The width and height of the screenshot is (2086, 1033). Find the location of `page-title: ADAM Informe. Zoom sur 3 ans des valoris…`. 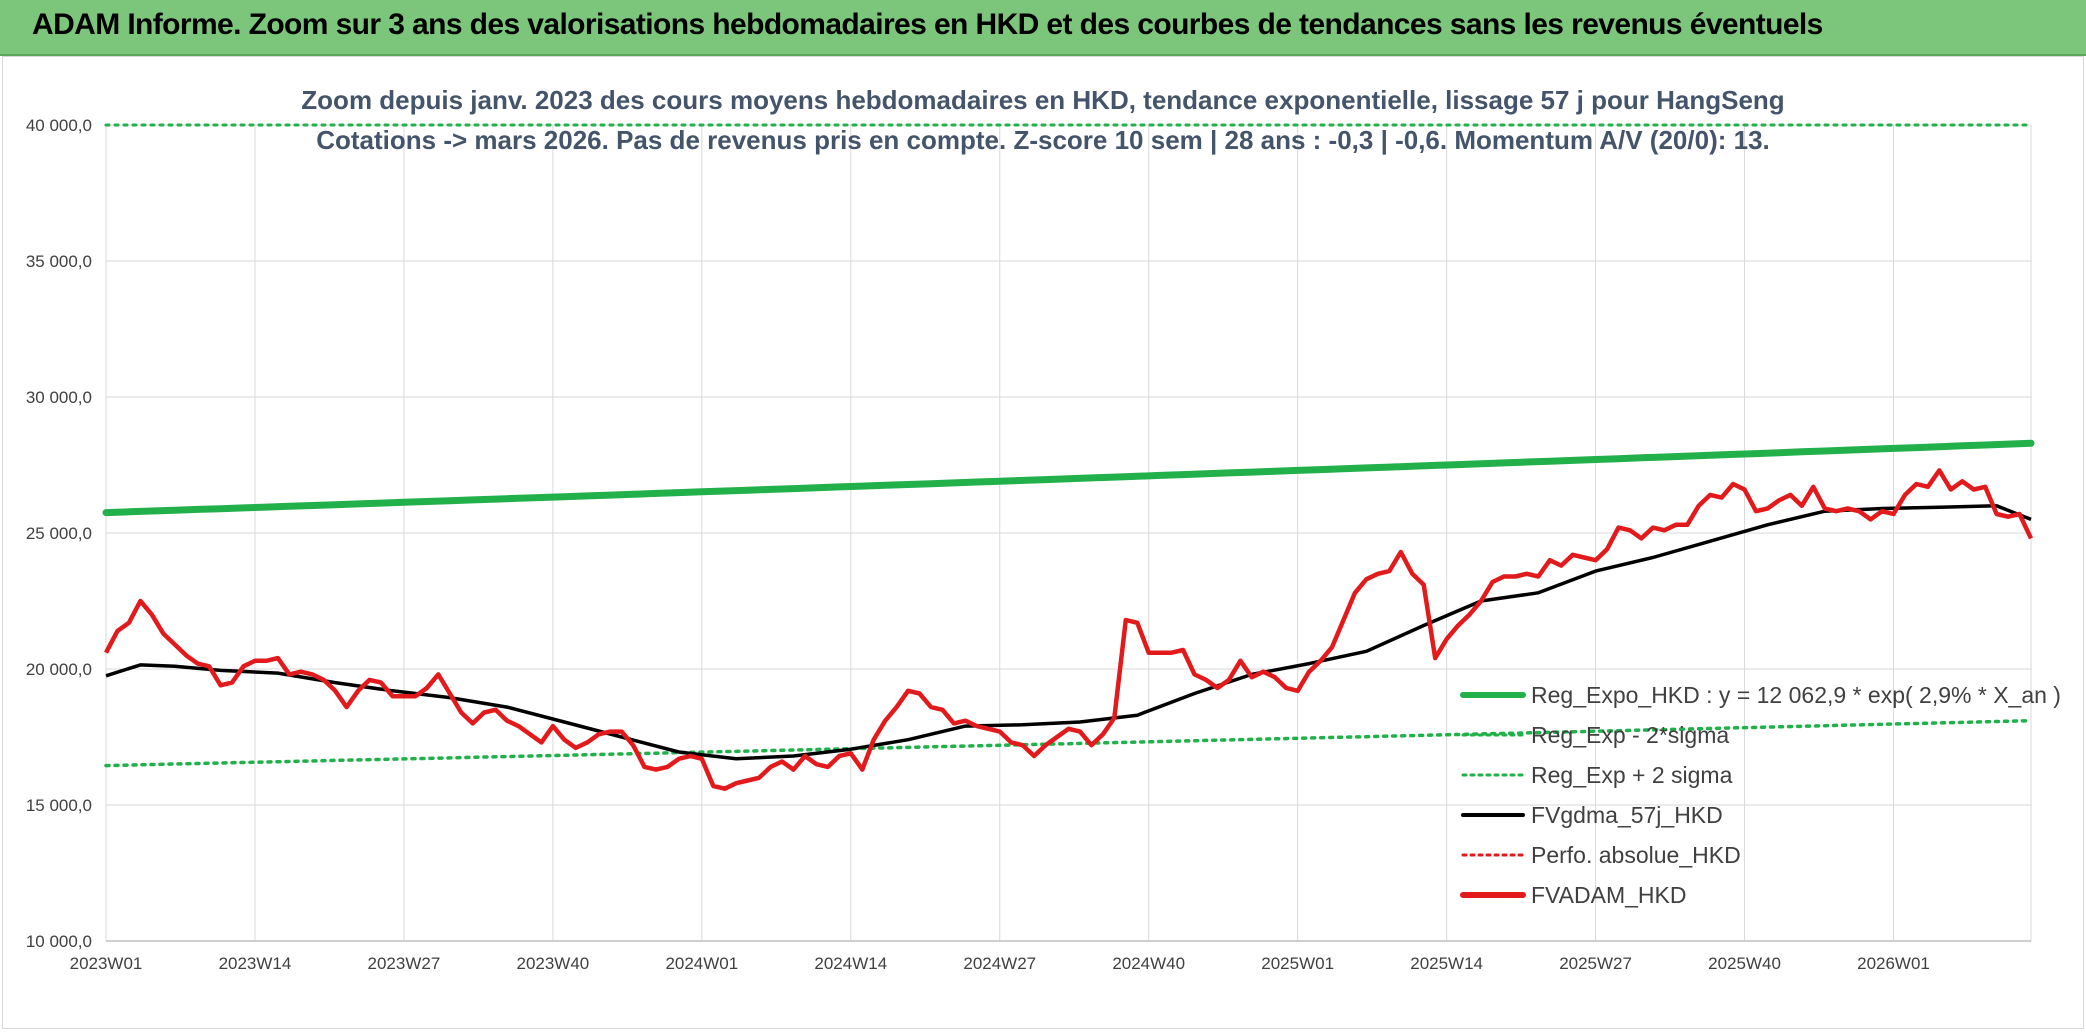

page-title: ADAM Informe. Zoom sur 3 ans des valoris… is located at coordinates (927, 24).